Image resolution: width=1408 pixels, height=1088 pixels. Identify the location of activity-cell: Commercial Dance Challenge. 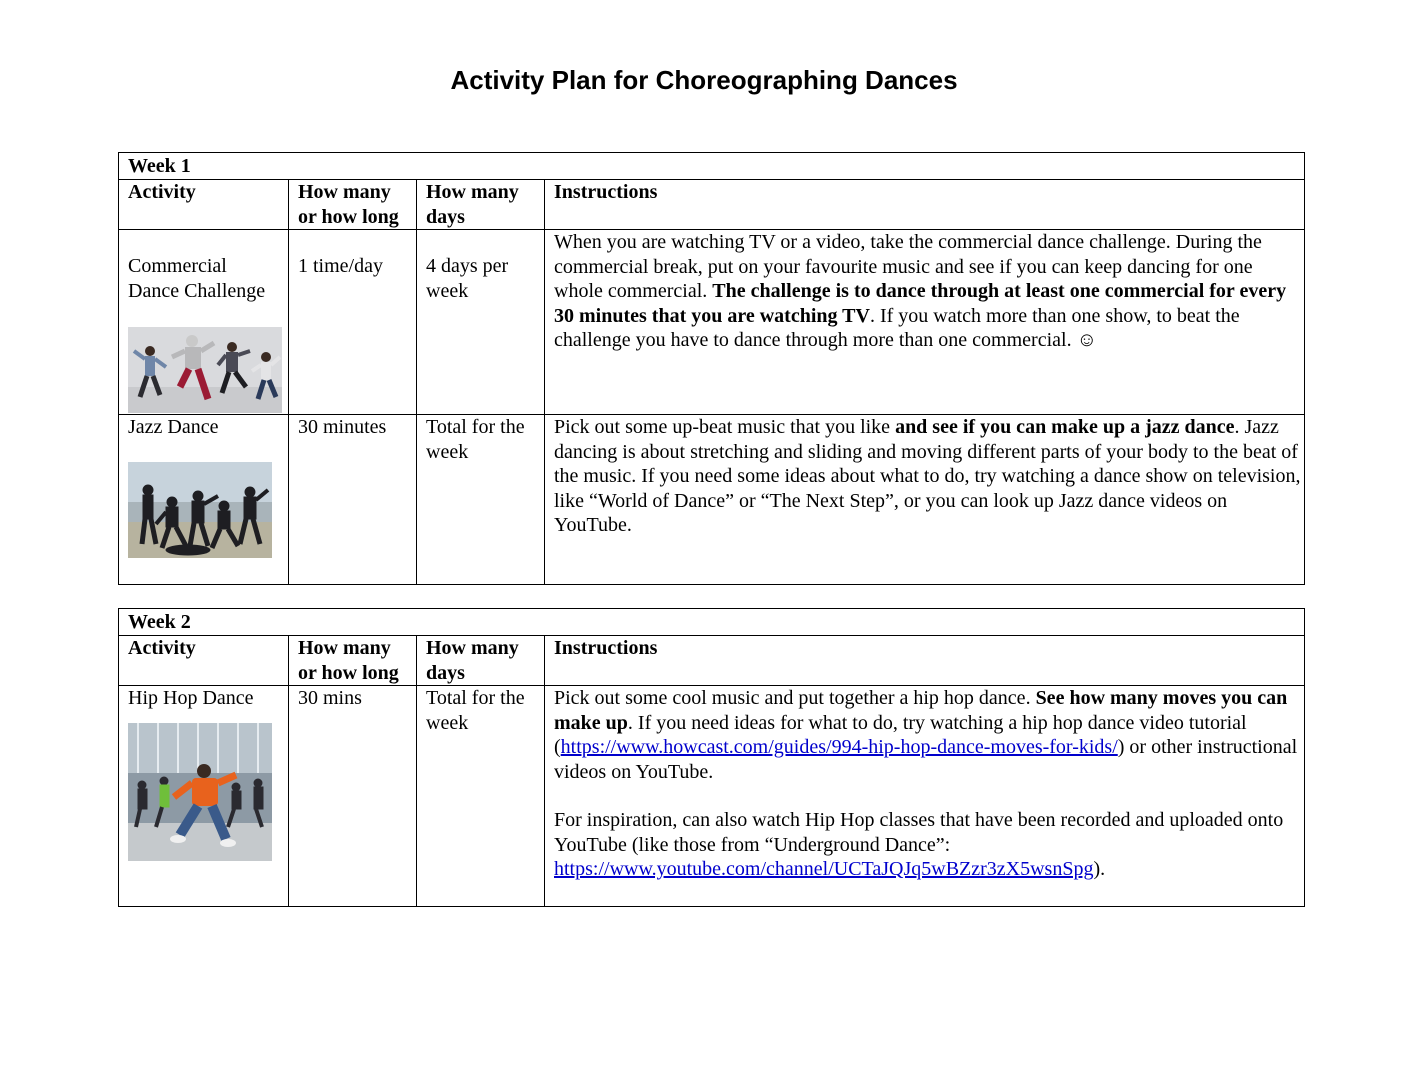
(203, 322).